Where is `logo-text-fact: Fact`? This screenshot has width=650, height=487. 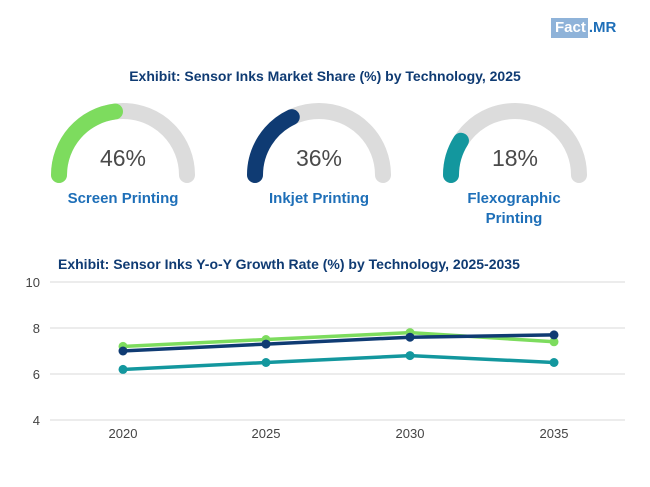
logo-text-fact: Fact is located at coordinates (569, 28).